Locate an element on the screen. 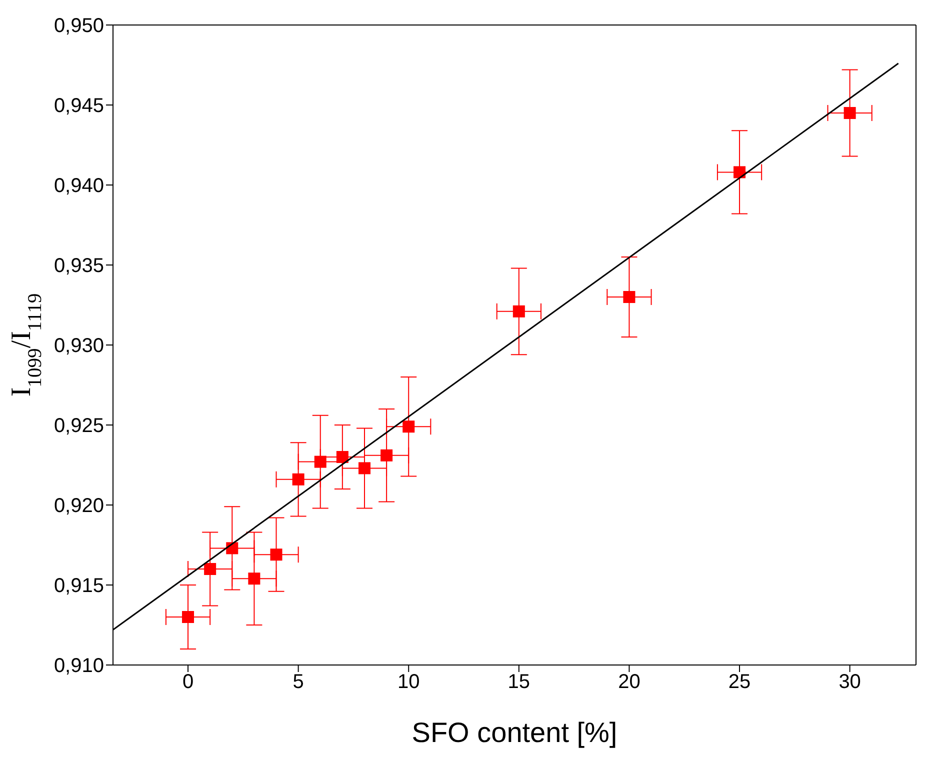 The image size is (932, 758). y-tick-label: 0,950 is located at coordinates (79, 26).